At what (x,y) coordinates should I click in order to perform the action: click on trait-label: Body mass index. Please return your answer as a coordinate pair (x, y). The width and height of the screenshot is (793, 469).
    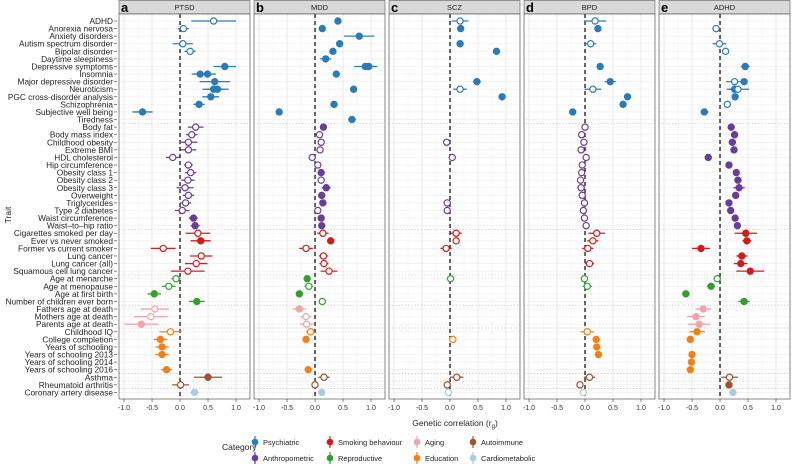
    Looking at the image, I should click on (82, 135).